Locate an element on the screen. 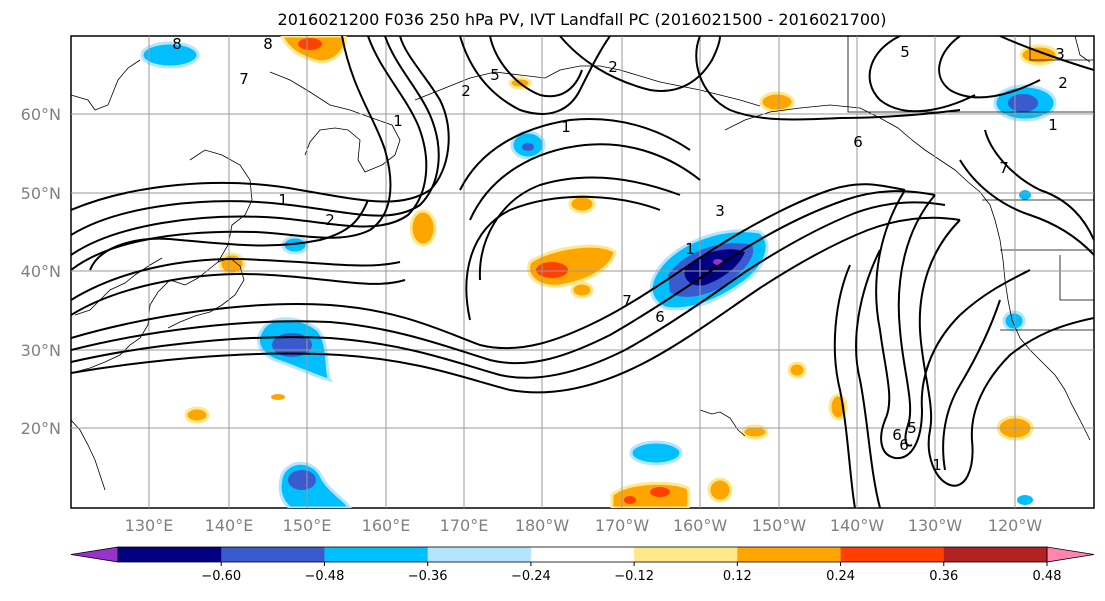 This screenshot has width=1105, height=601. longitude-label: 140°E is located at coordinates (229, 525).